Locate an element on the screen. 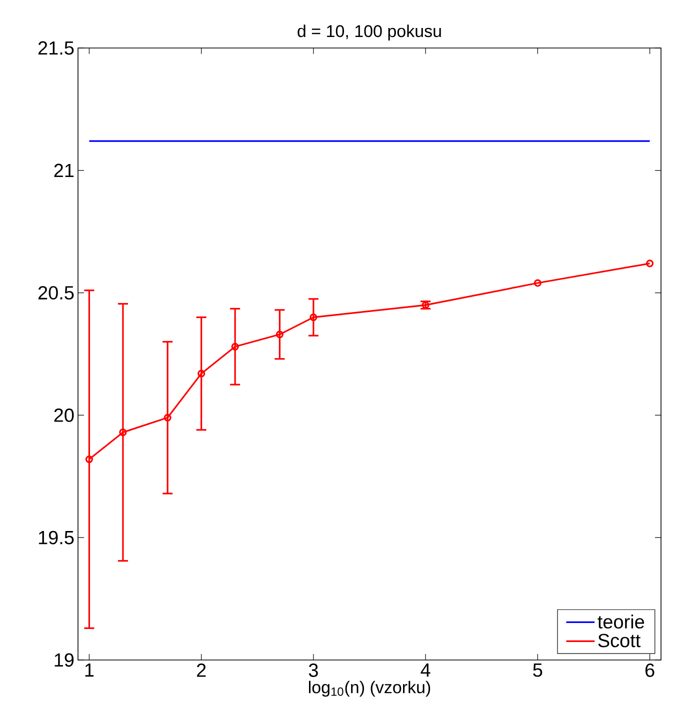  x-tick-label: 3 is located at coordinates (313, 670).